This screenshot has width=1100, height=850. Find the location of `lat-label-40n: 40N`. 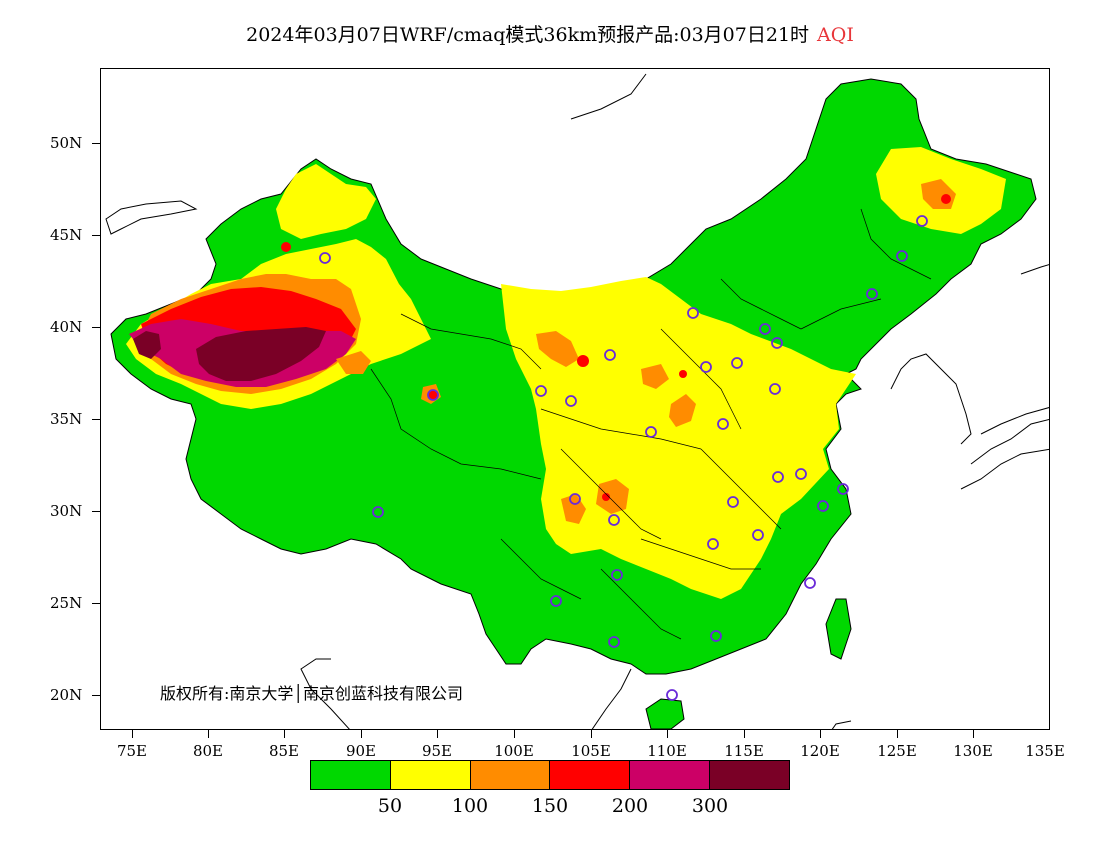

lat-label-40n: 40N is located at coordinates (66, 327).